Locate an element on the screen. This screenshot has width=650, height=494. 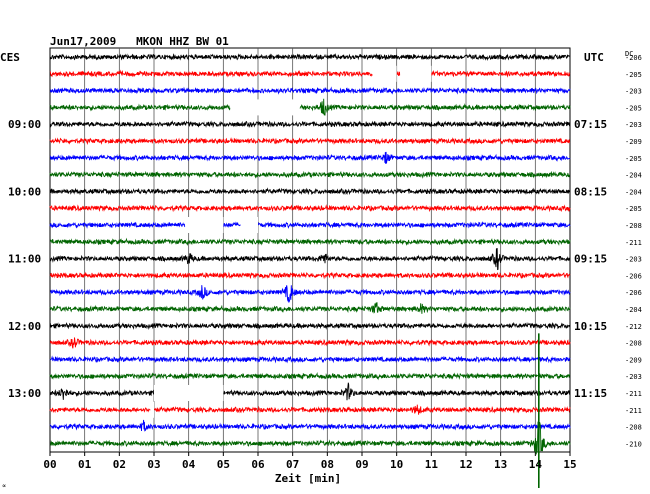
left-time-label: 13:00 is located at coordinates (24, 393).